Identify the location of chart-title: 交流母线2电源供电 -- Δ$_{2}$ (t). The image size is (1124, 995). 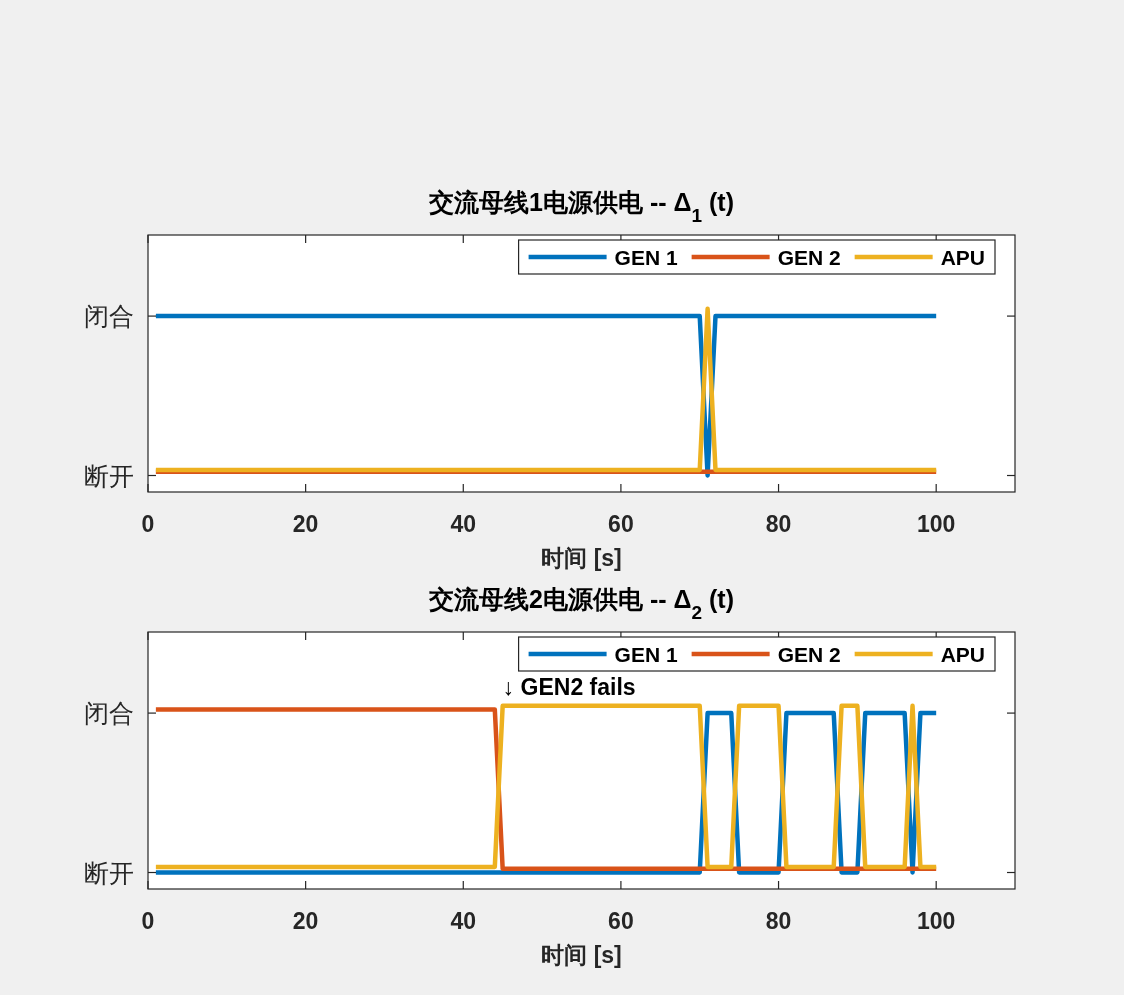
(581, 604).